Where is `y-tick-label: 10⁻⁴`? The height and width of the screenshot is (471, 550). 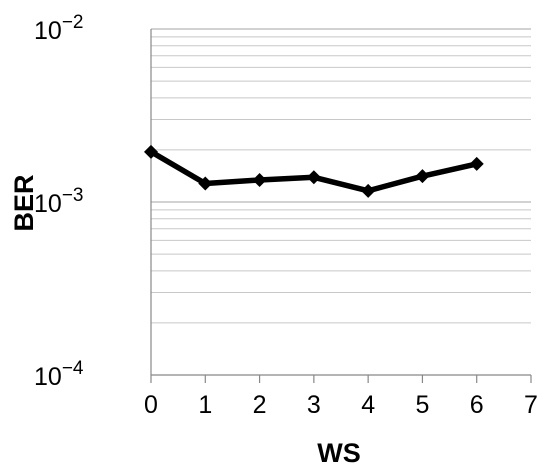 y-tick-label: 10⁻⁴ is located at coordinates (59, 374).